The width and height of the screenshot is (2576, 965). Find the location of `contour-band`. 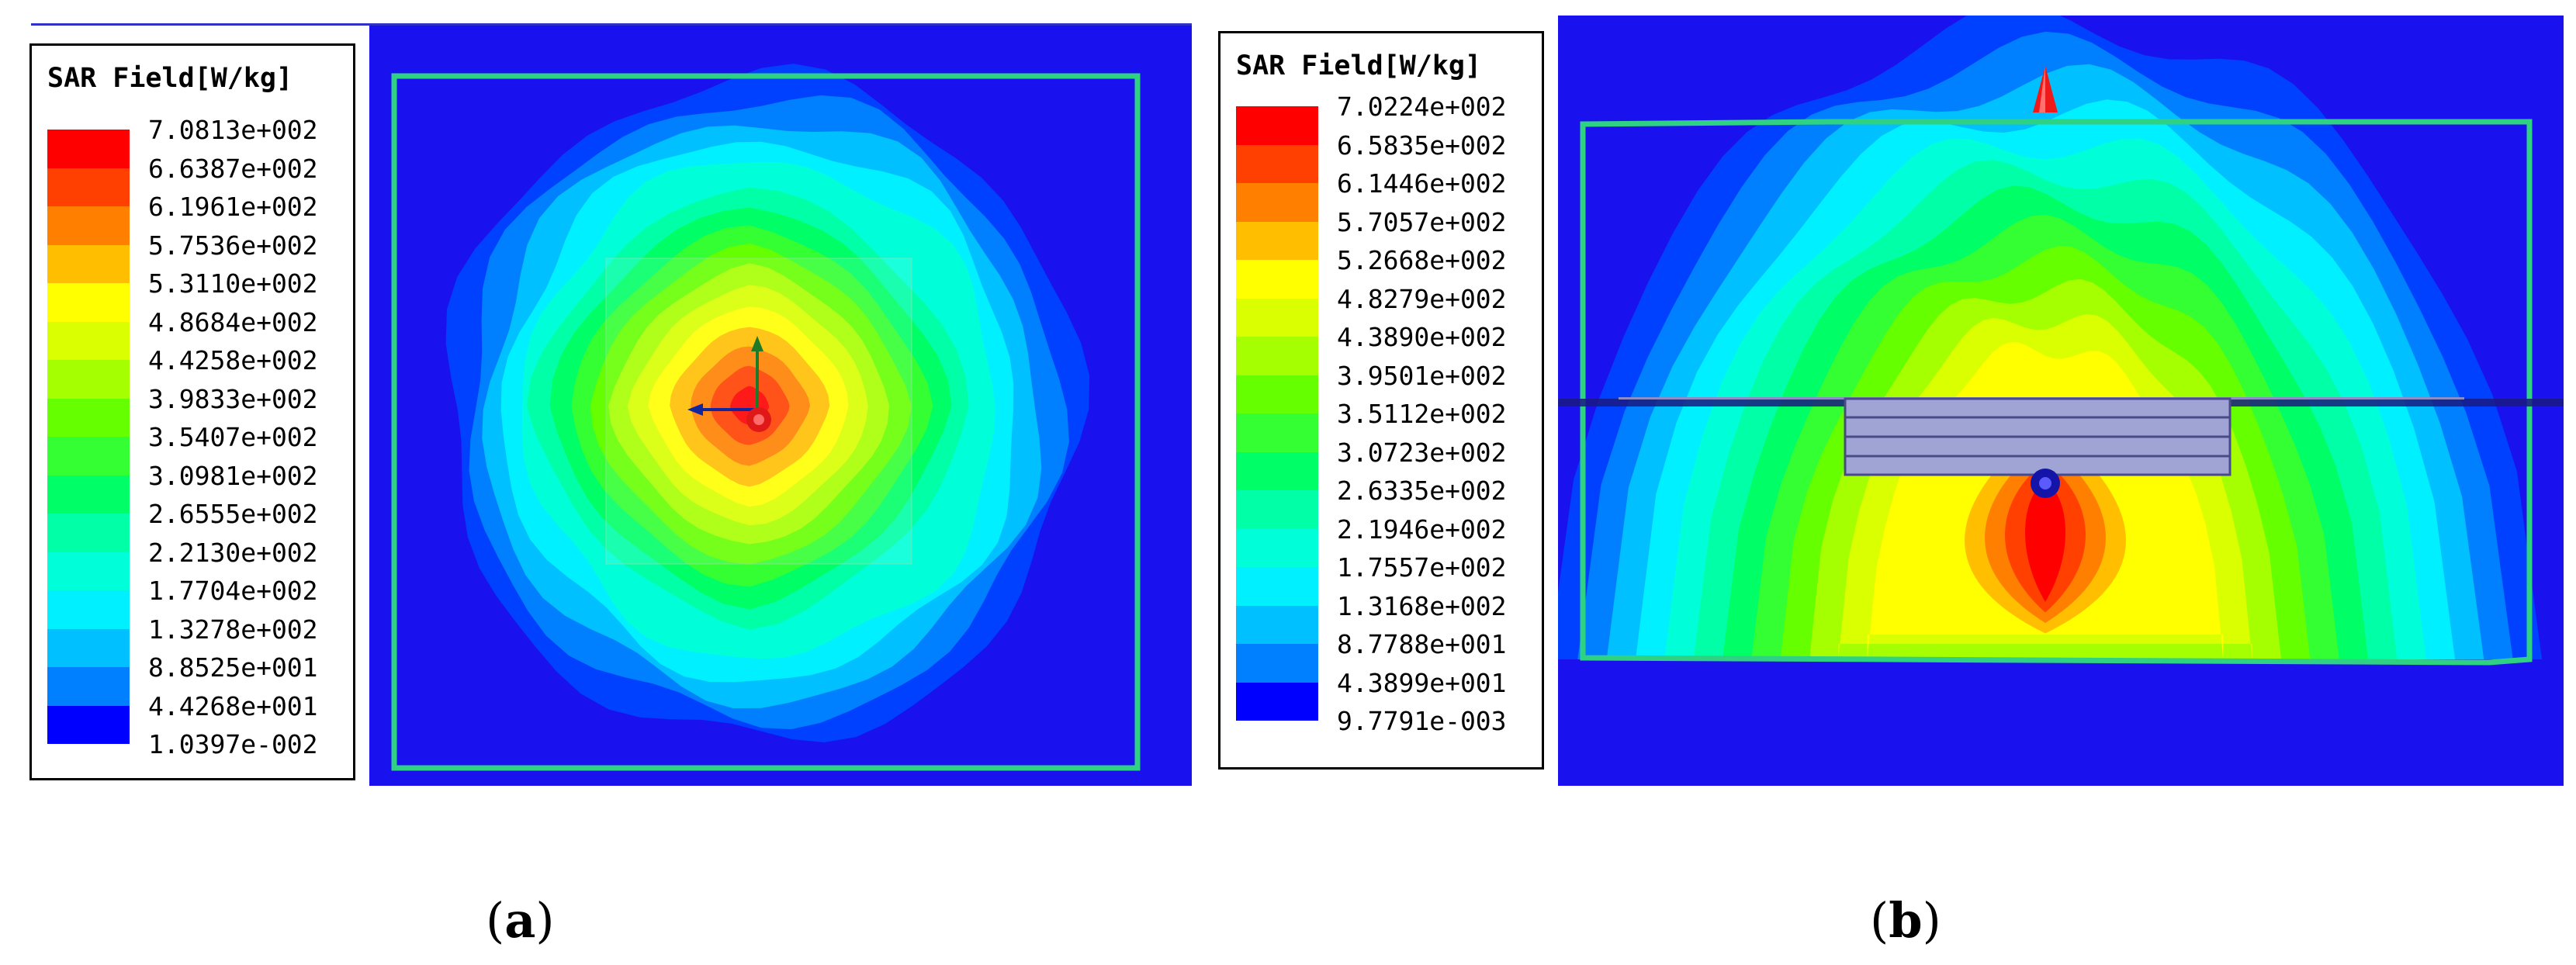

contour-band is located at coordinates (2045, 541).